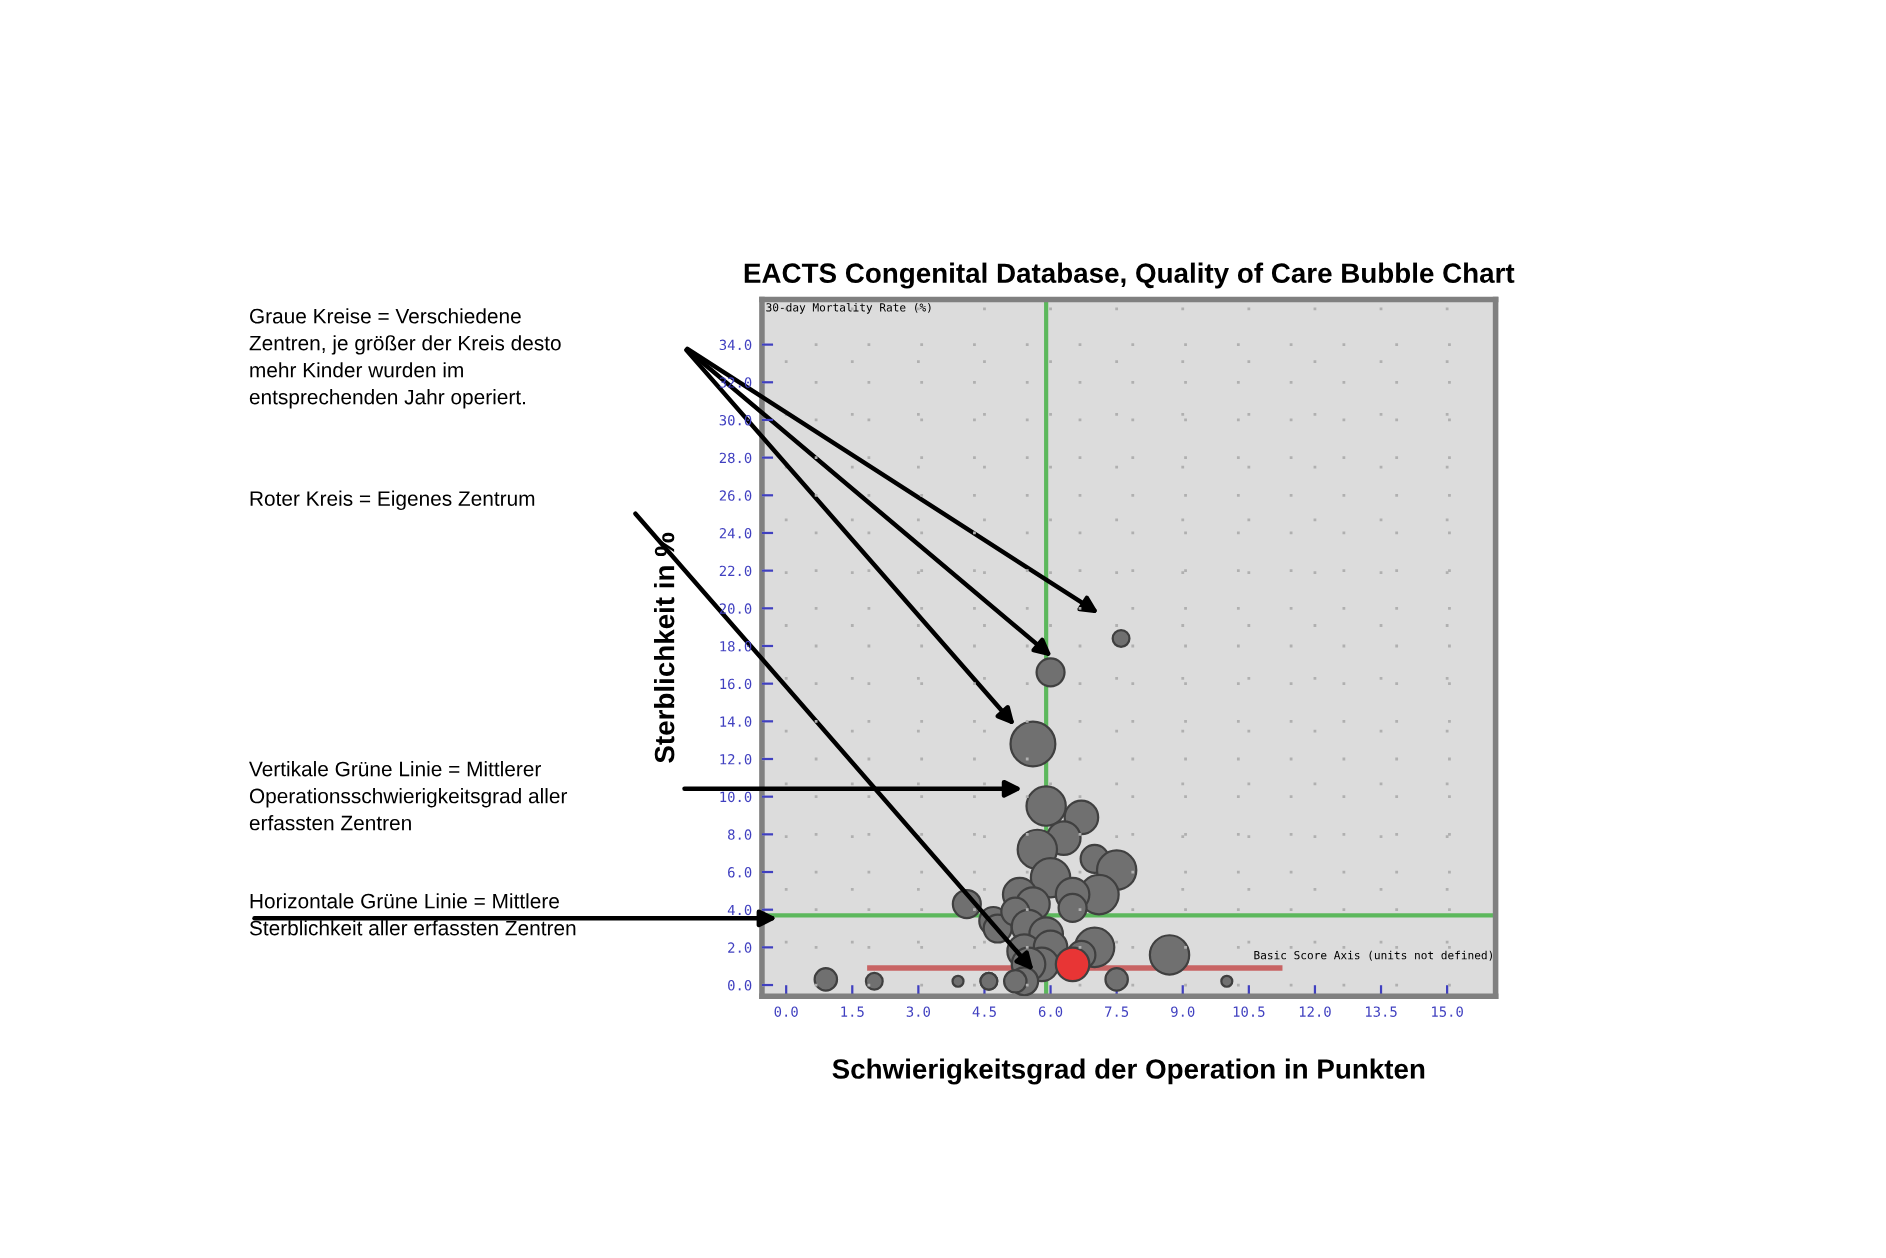 Image resolution: width=1886 pixels, height=1258 pixels. Describe the element at coordinates (392, 500) in the screenshot. I see `text: Roter Kreis = Eigenes Zentrum` at that location.